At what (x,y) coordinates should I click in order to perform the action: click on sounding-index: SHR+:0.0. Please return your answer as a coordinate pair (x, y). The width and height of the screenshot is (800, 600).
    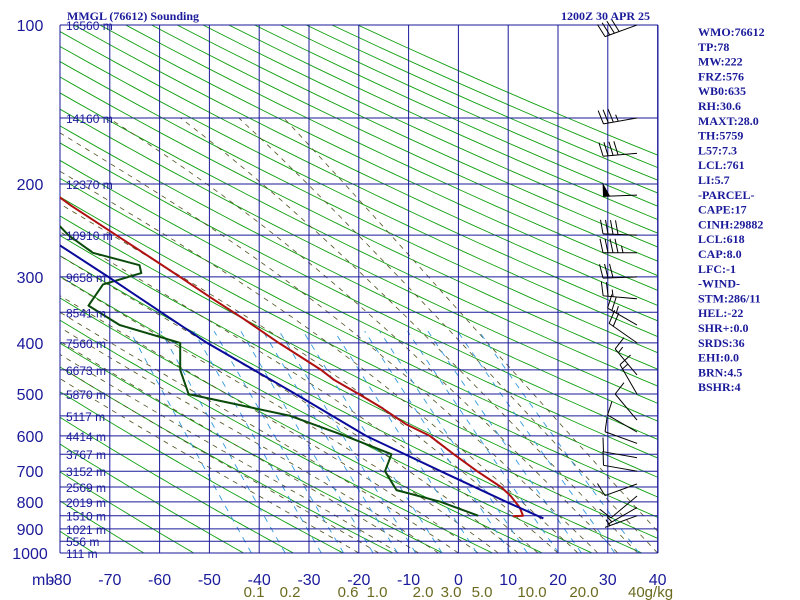
    Looking at the image, I should click on (723, 328).